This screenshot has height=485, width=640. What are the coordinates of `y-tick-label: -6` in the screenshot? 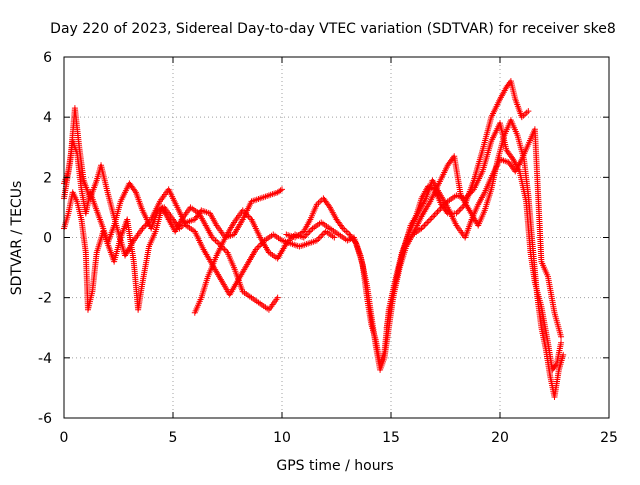 It's located at (45, 419).